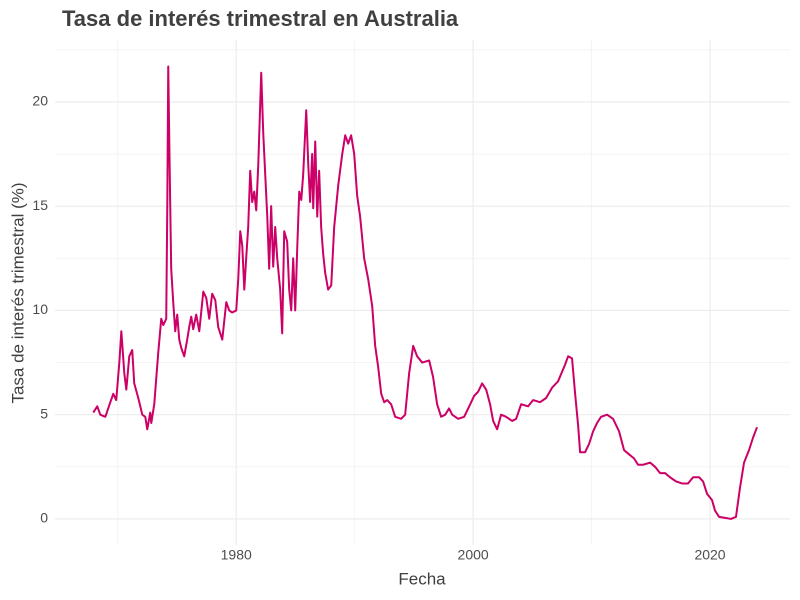 The image size is (800, 600). I want to click on y-tick-label: 5, so click(44, 413).